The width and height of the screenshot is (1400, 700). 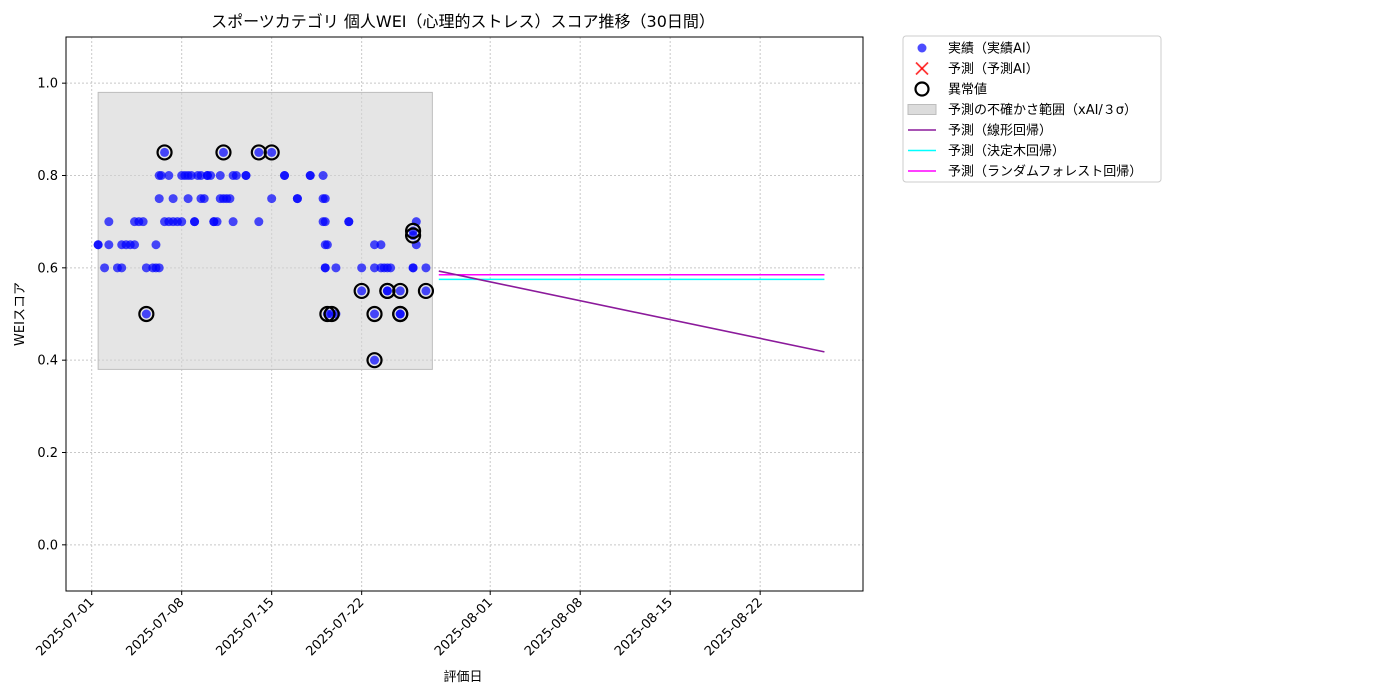 What do you see at coordinates (51, 315) in the screenshot?
I see `y-axis-ticks: 0.0 0.2 0.4 0.6 0.8 1.0` at bounding box center [51, 315].